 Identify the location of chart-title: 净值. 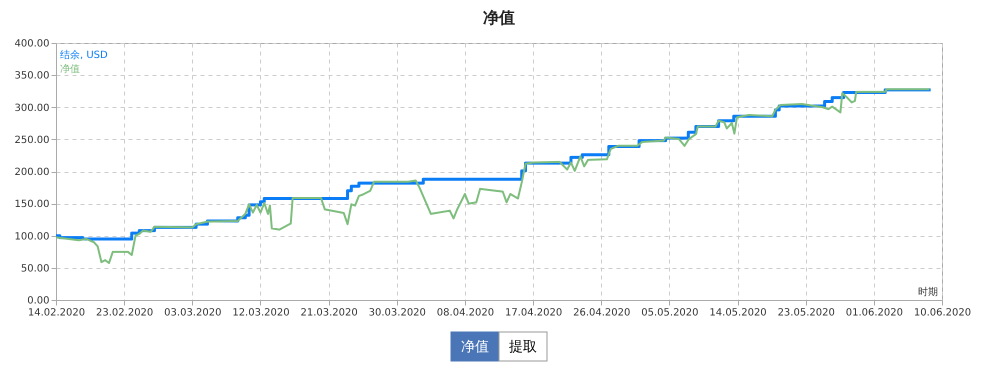
(499, 17).